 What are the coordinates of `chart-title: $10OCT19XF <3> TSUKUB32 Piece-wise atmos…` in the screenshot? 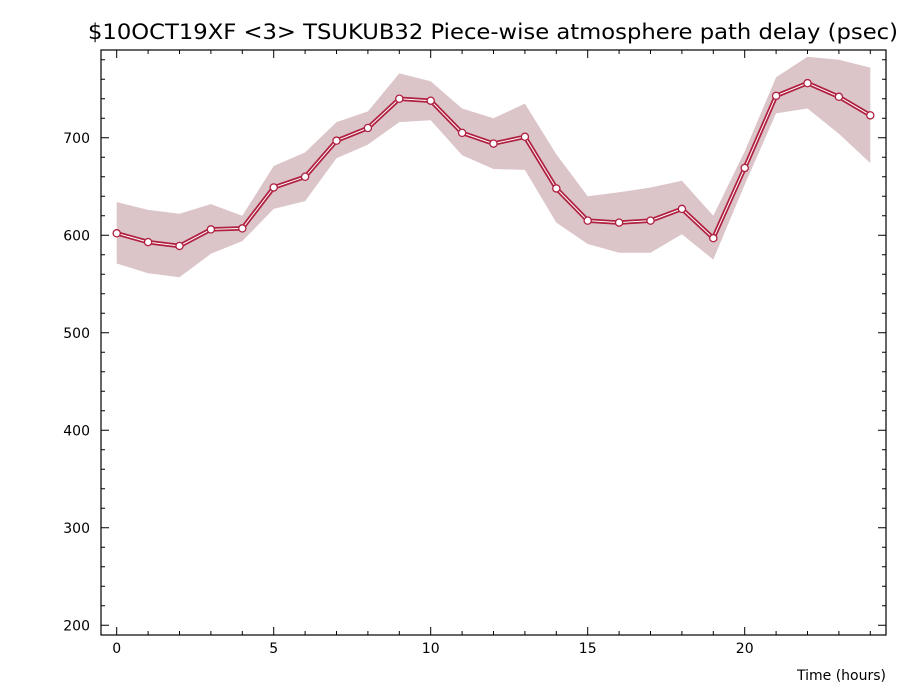 It's located at (493, 32).